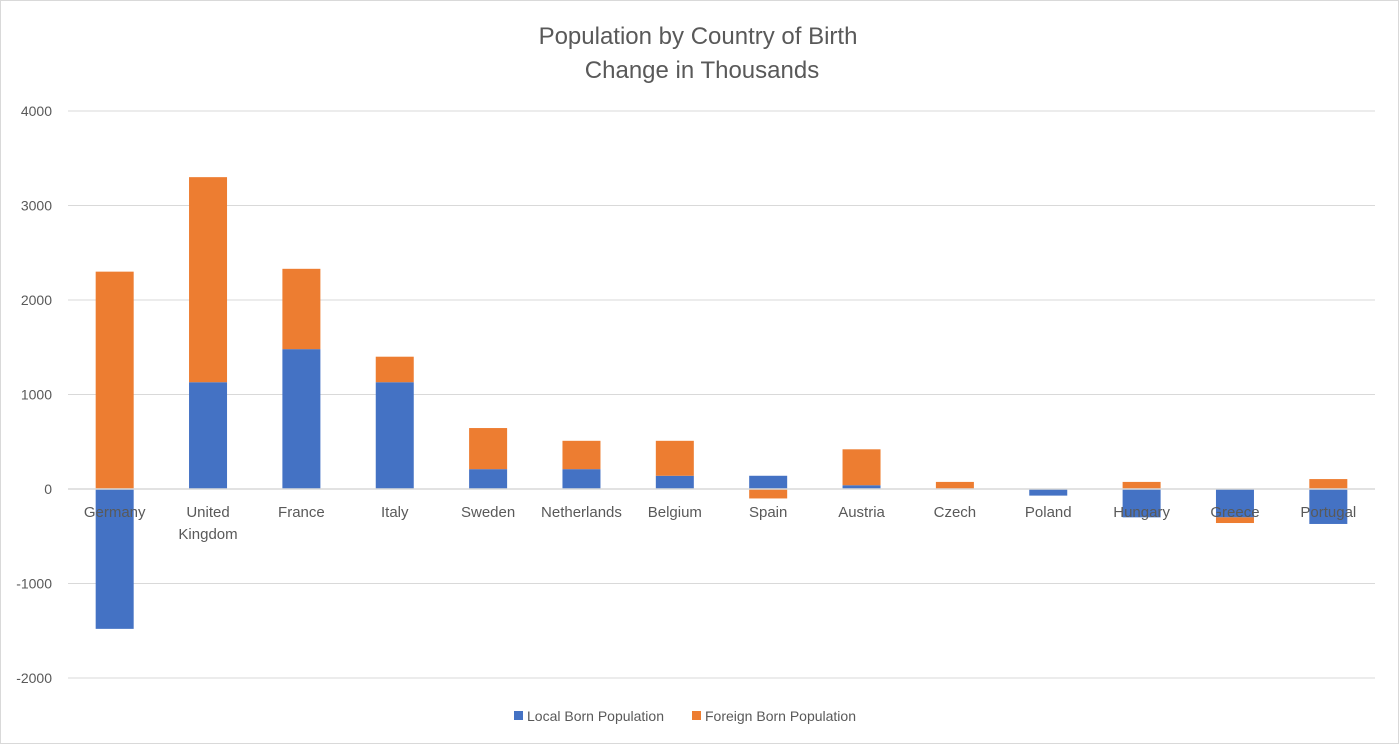 Image resolution: width=1399 pixels, height=744 pixels. What do you see at coordinates (702, 70) in the screenshot?
I see `chart-title-line-2: Change in Thousands` at bounding box center [702, 70].